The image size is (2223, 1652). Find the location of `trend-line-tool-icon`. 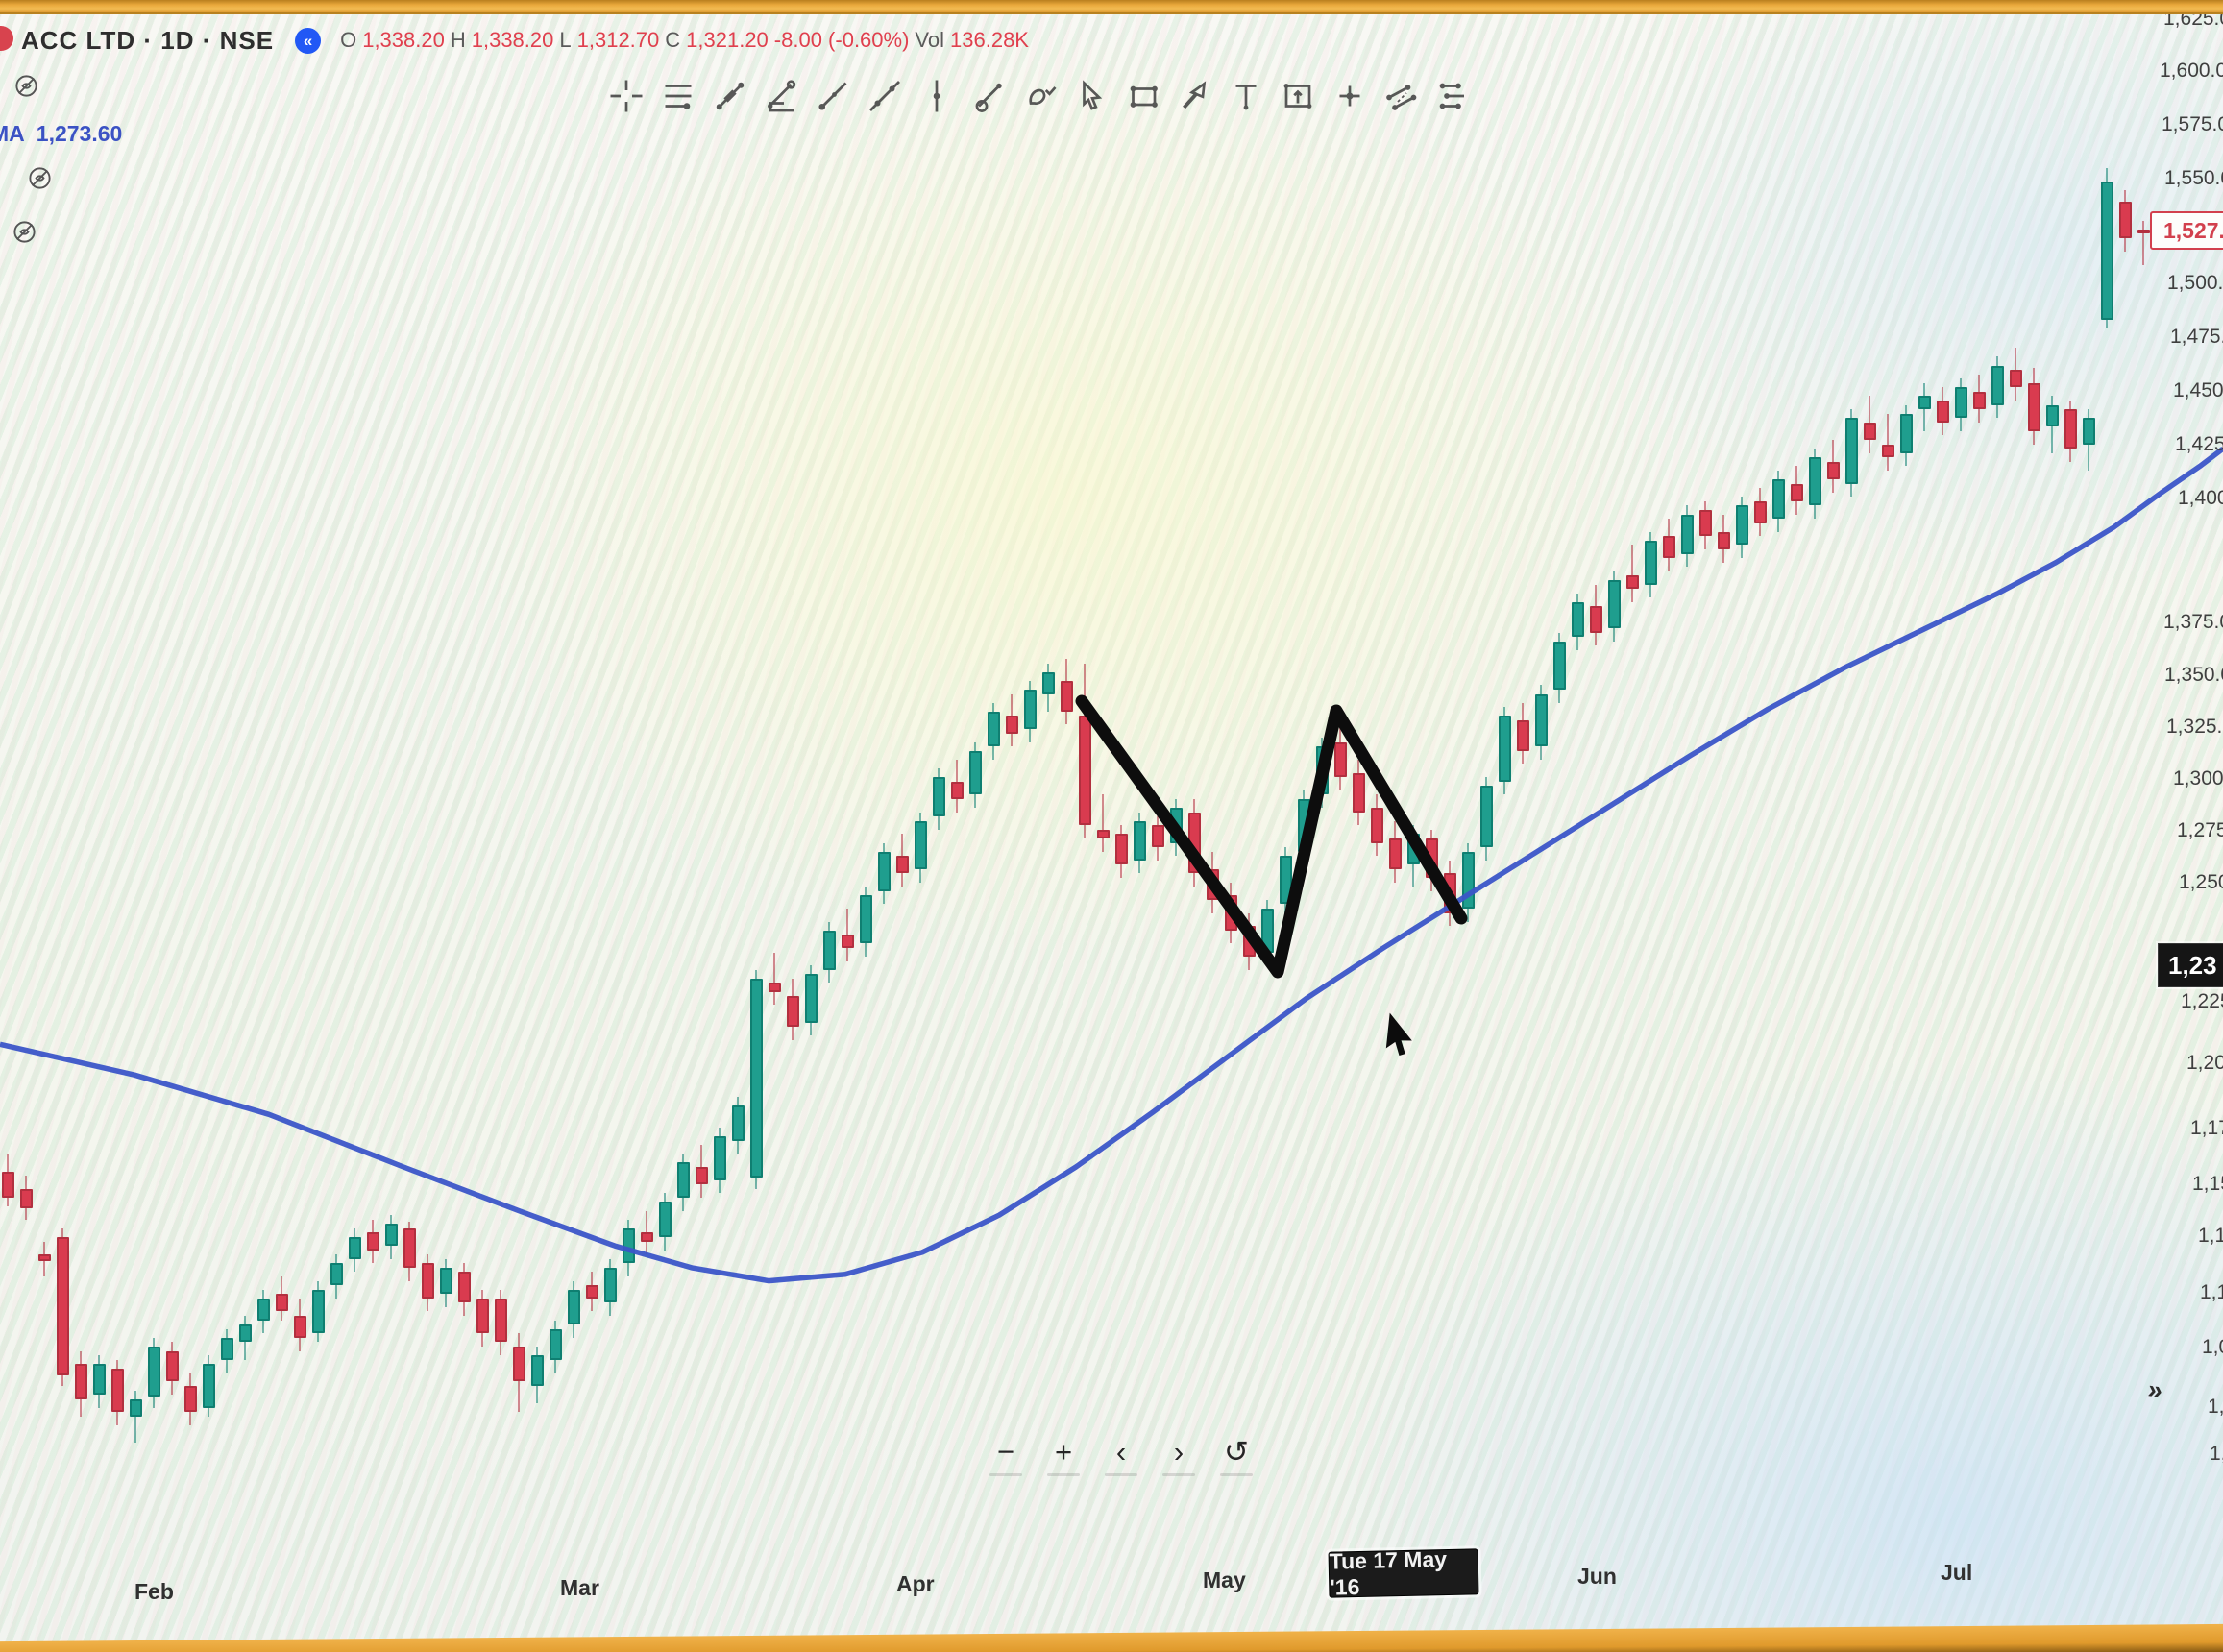

trend-line-tool-icon is located at coordinates (730, 96).